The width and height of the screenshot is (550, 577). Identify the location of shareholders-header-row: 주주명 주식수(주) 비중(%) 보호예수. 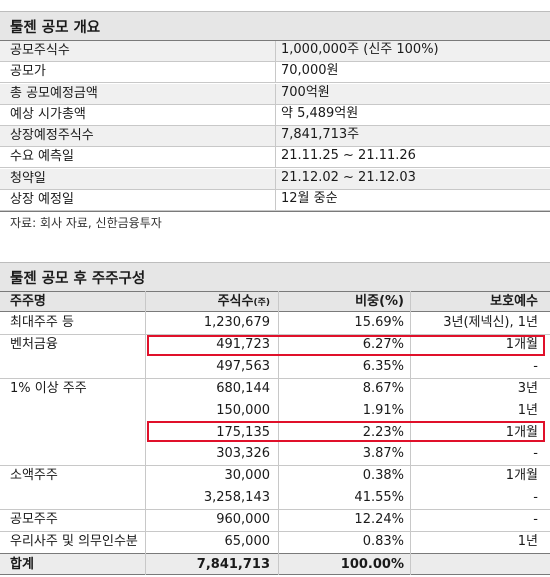
(275, 301).